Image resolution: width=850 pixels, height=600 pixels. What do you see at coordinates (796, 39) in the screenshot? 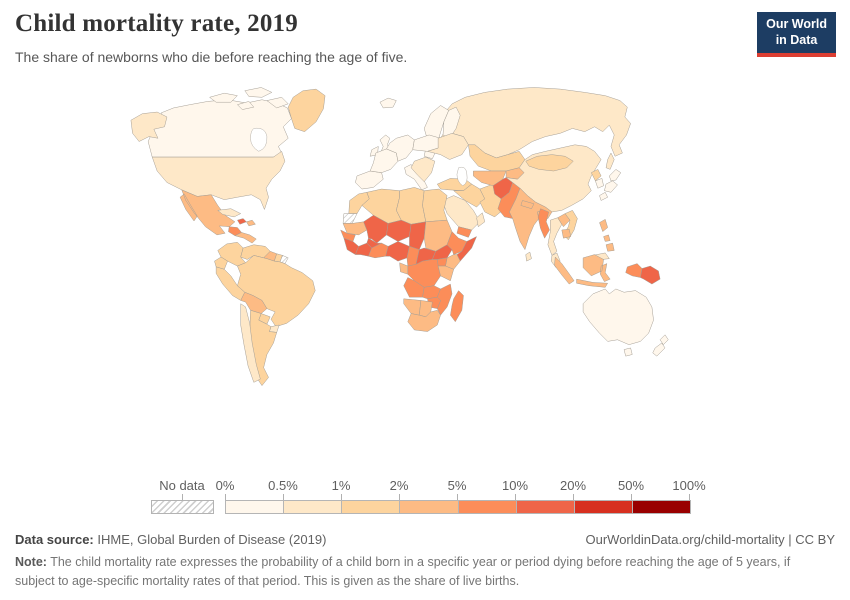
I see `owid-logo-line2: in Data` at bounding box center [796, 39].